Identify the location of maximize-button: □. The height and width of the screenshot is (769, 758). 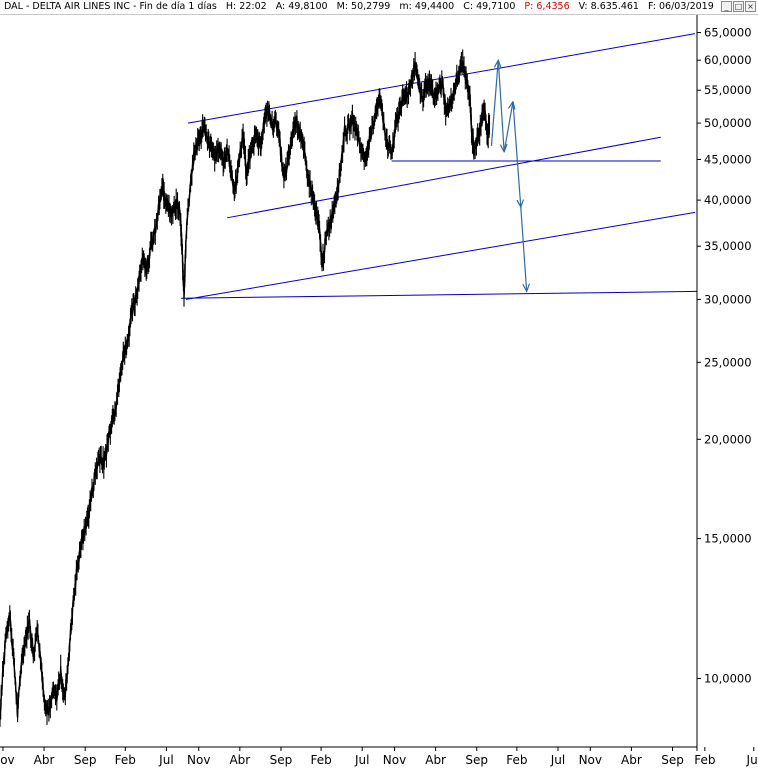
(738, 6).